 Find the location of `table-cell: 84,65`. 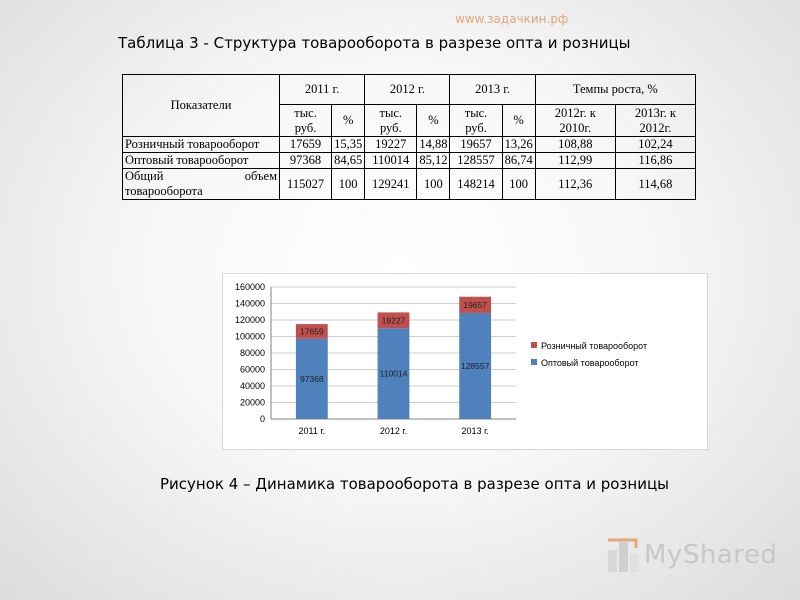

table-cell: 84,65 is located at coordinates (348, 160).